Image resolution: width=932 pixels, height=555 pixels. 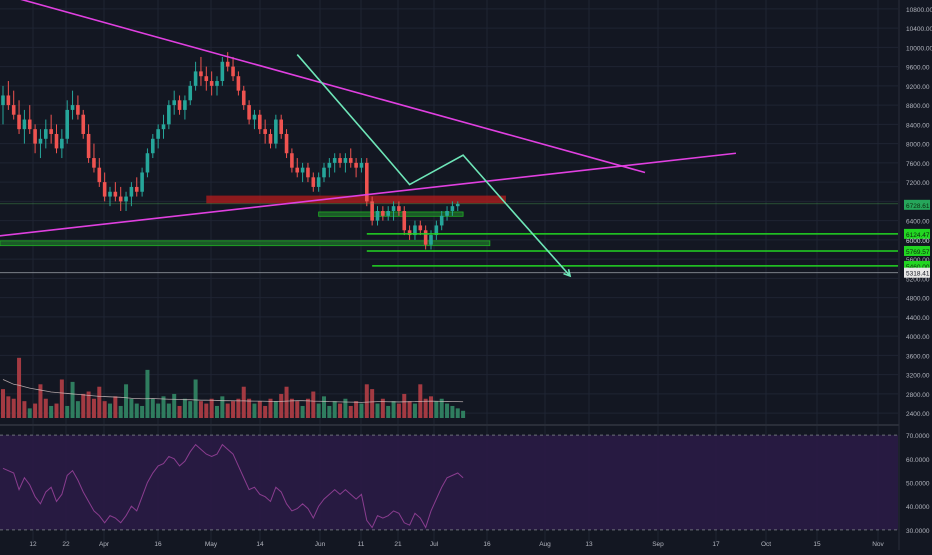 What do you see at coordinates (918, 235) in the screenshot?
I see `price-axis-level-label: 6124.47` at bounding box center [918, 235].